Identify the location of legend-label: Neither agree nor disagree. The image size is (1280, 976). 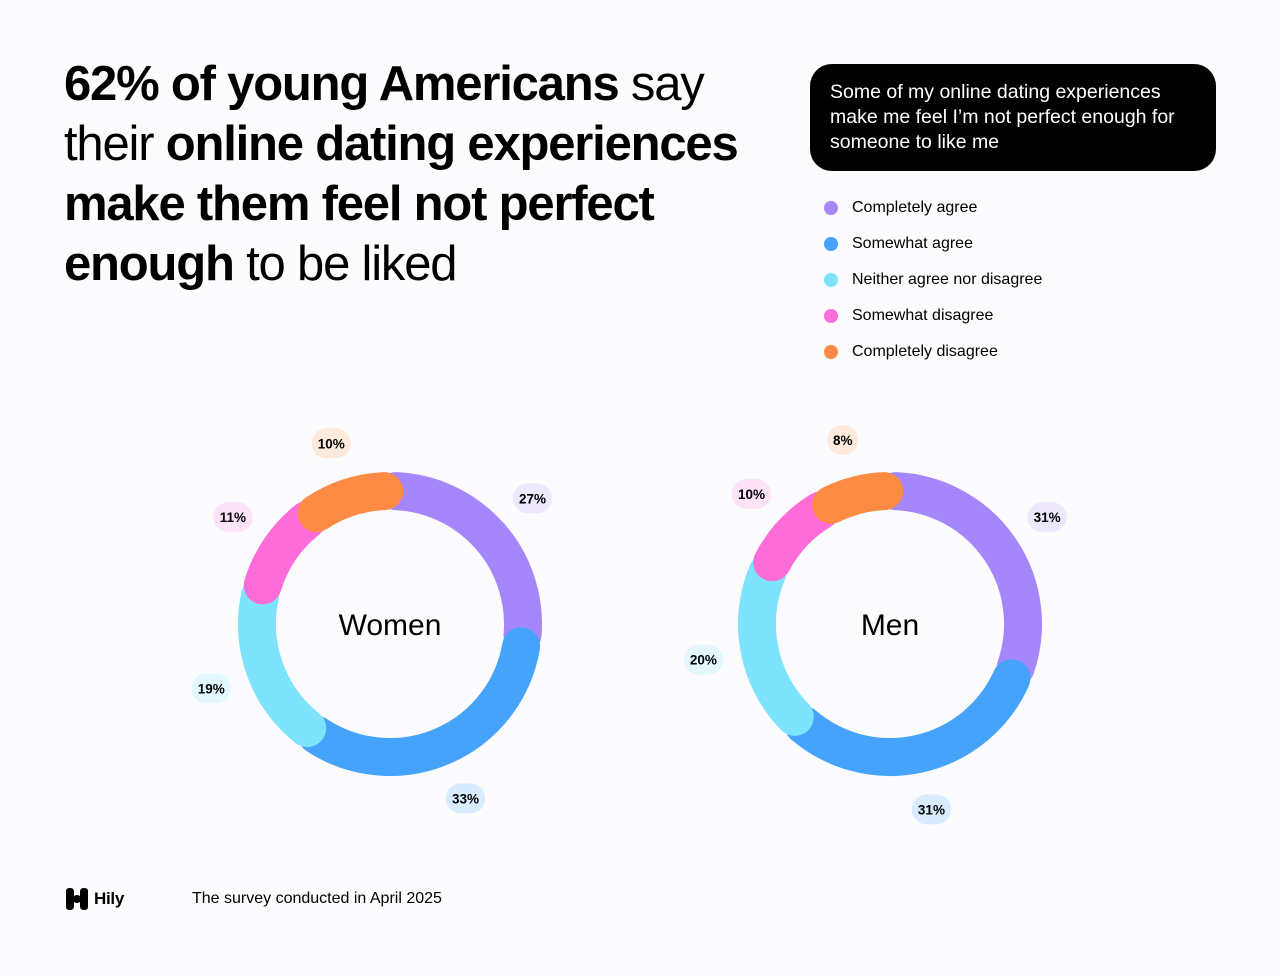
(947, 279).